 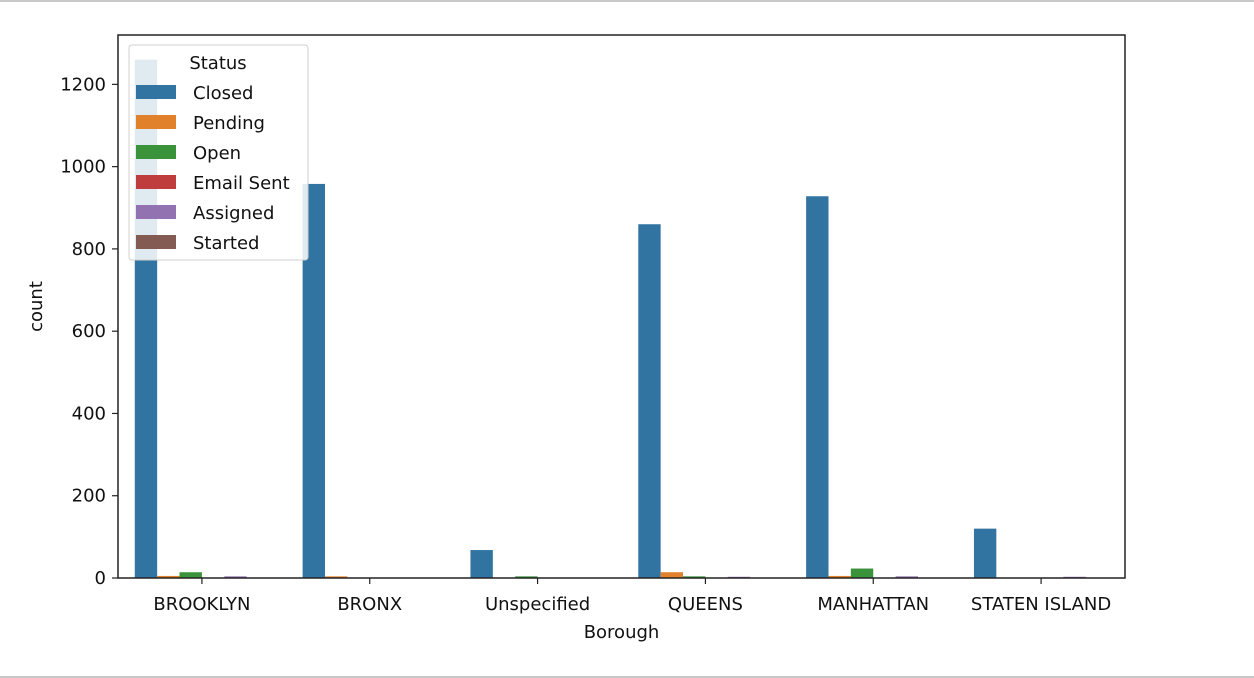 I want to click on frame-top-border, so click(x=627, y=1).